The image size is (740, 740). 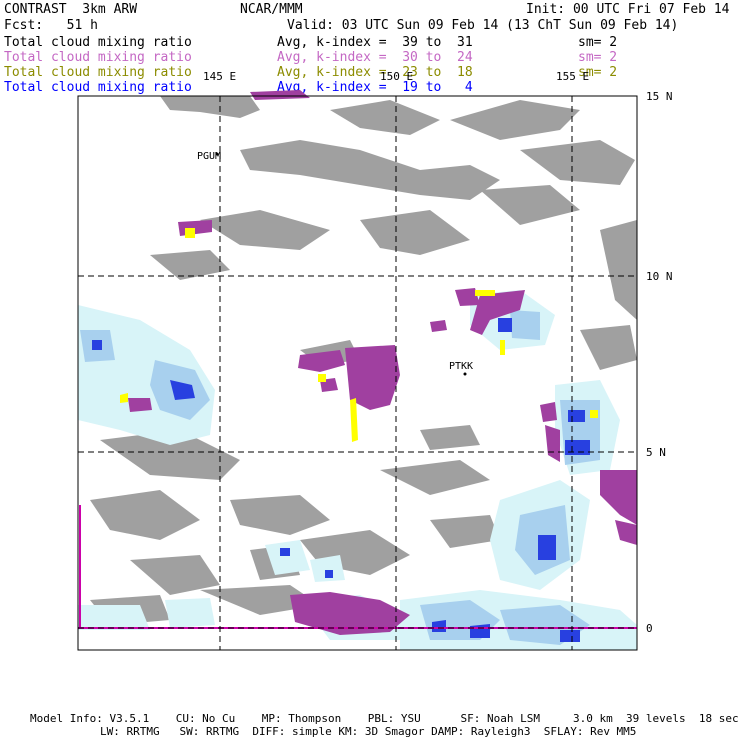 I want to click on legend-range: Avg, k-index = 23 to 18, so click(x=375, y=72).